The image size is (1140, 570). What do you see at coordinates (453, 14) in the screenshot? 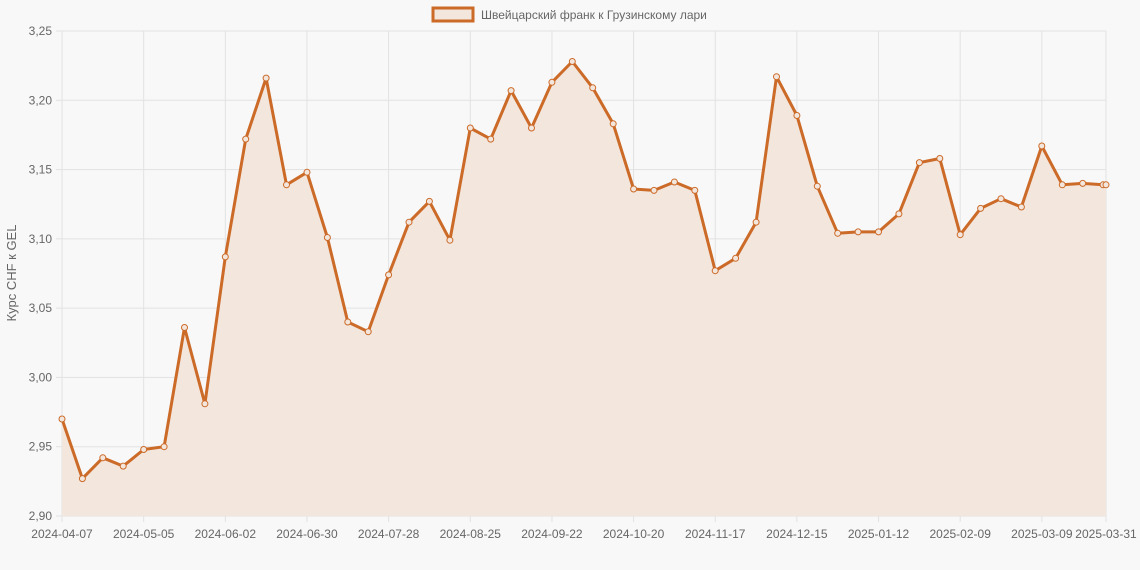
I see `legend-swatch` at bounding box center [453, 14].